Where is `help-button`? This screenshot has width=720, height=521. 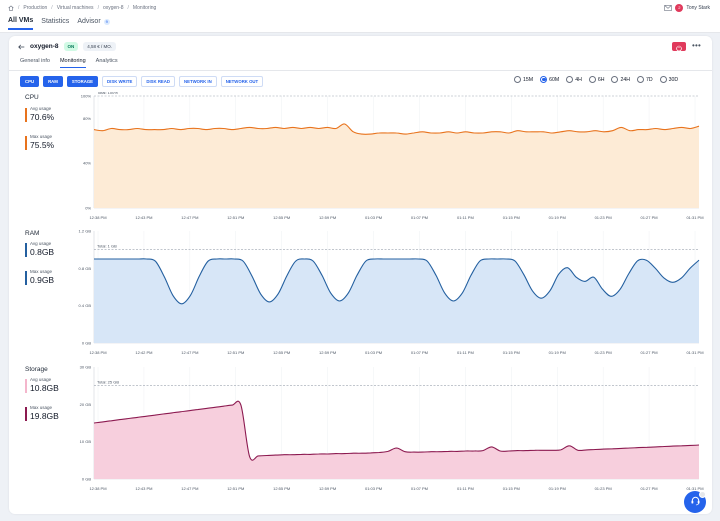 help-button is located at coordinates (695, 502).